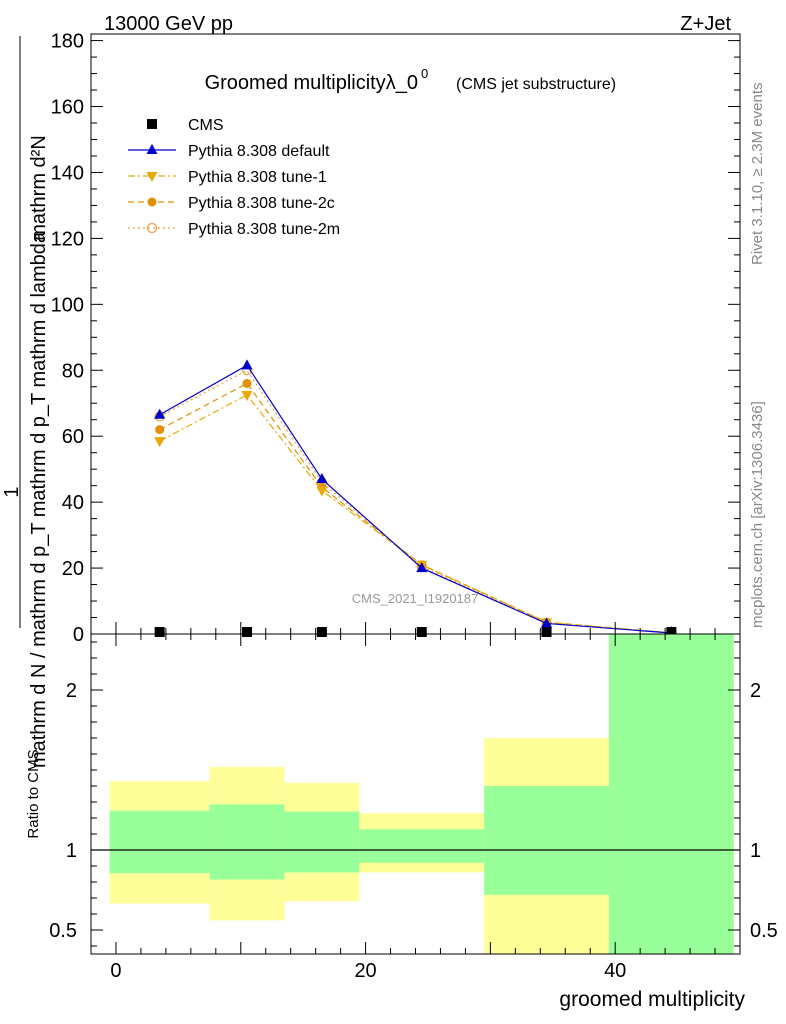 Image resolution: width=786 pixels, height=1024 pixels. I want to click on main-y-tick-label: 100, so click(67, 305).